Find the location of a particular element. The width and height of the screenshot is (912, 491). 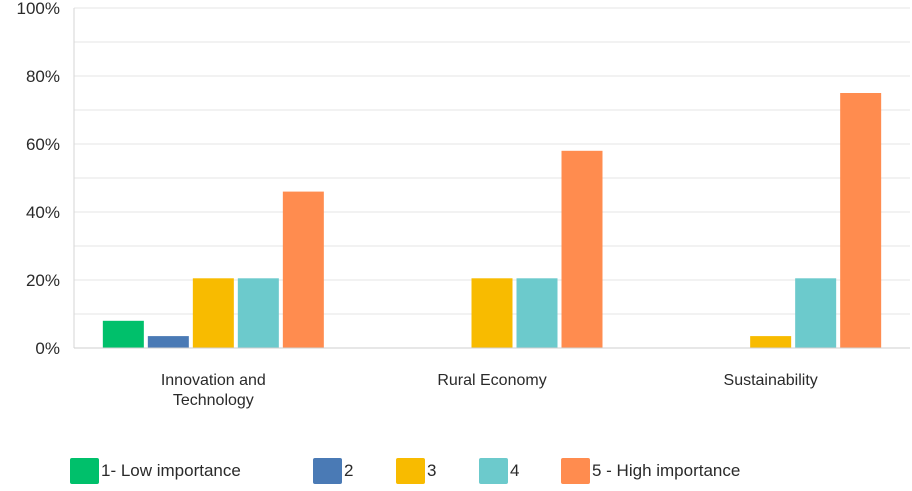

y-tick-label: 100% is located at coordinates (38, 9).